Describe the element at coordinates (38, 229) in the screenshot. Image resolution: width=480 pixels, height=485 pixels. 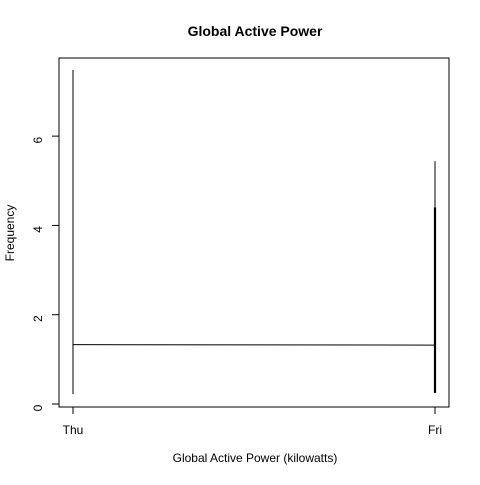
I see `y-tick-label-4: 4` at that location.